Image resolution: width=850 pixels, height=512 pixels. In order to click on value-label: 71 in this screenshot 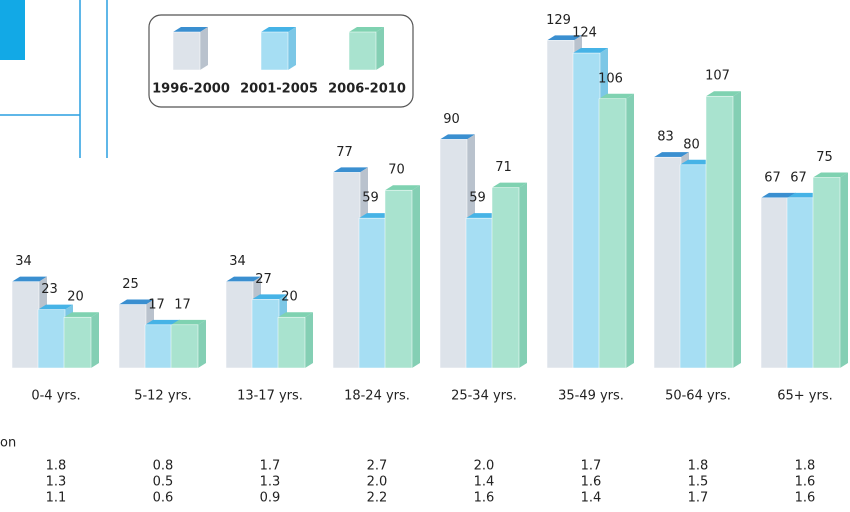, I will do `click(503, 167)`.